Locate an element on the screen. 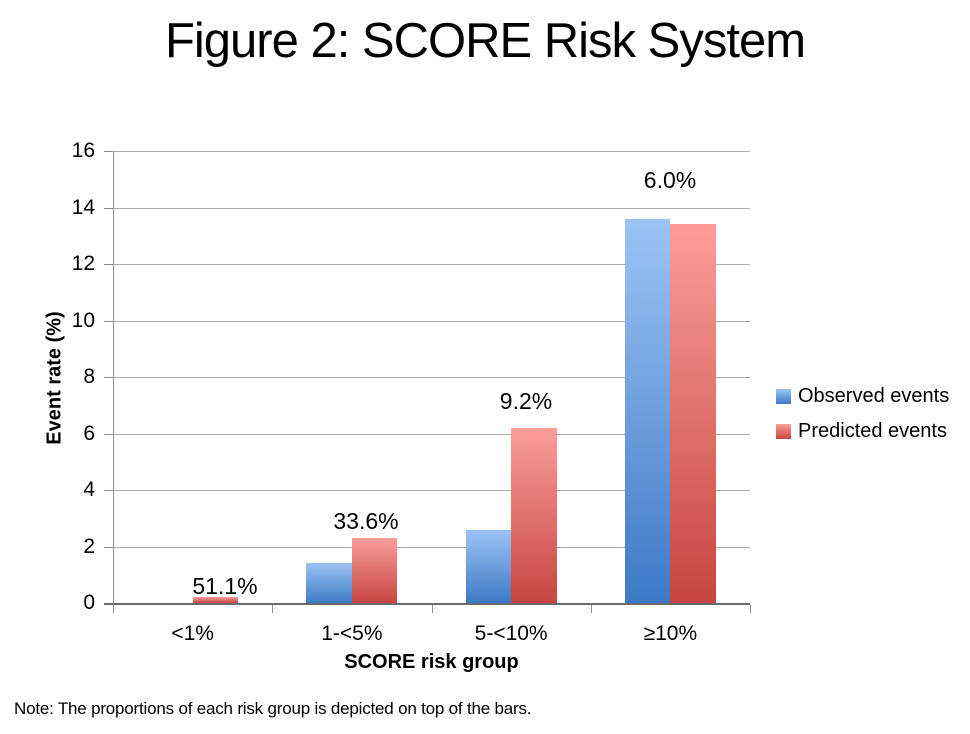 The image size is (970, 734). bar-value-label: 9.2% is located at coordinates (526, 401).